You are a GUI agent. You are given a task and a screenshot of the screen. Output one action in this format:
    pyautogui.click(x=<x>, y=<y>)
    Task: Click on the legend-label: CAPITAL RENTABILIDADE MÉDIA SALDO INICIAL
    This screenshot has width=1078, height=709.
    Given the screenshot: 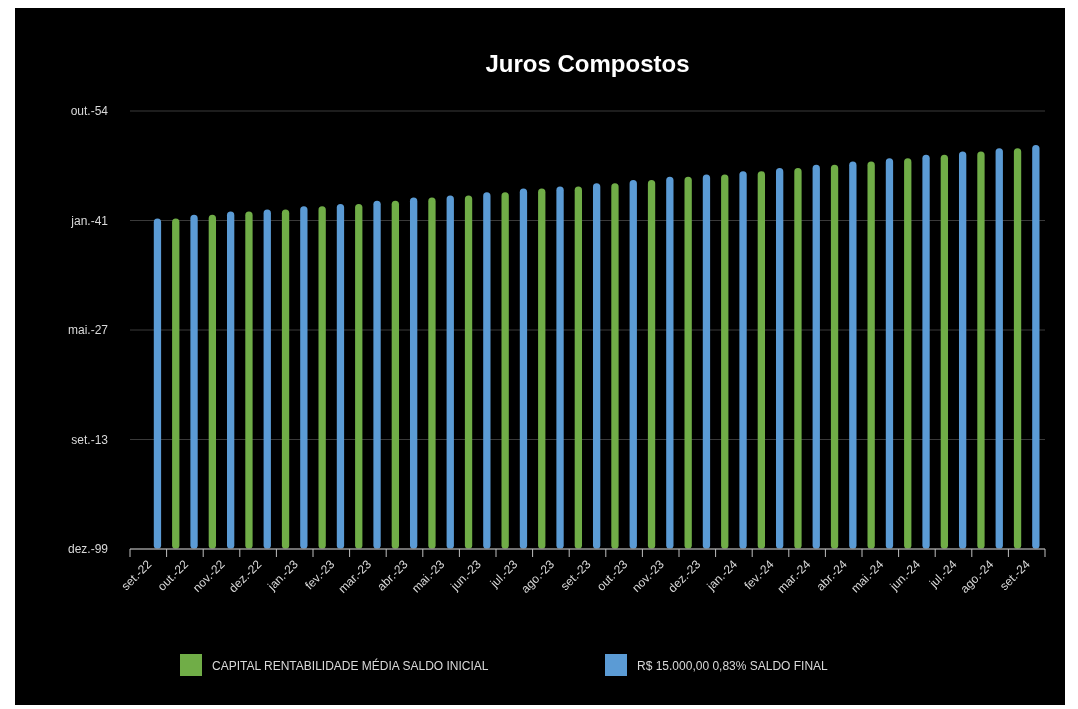 What is the action you would take?
    pyautogui.click(x=350, y=665)
    